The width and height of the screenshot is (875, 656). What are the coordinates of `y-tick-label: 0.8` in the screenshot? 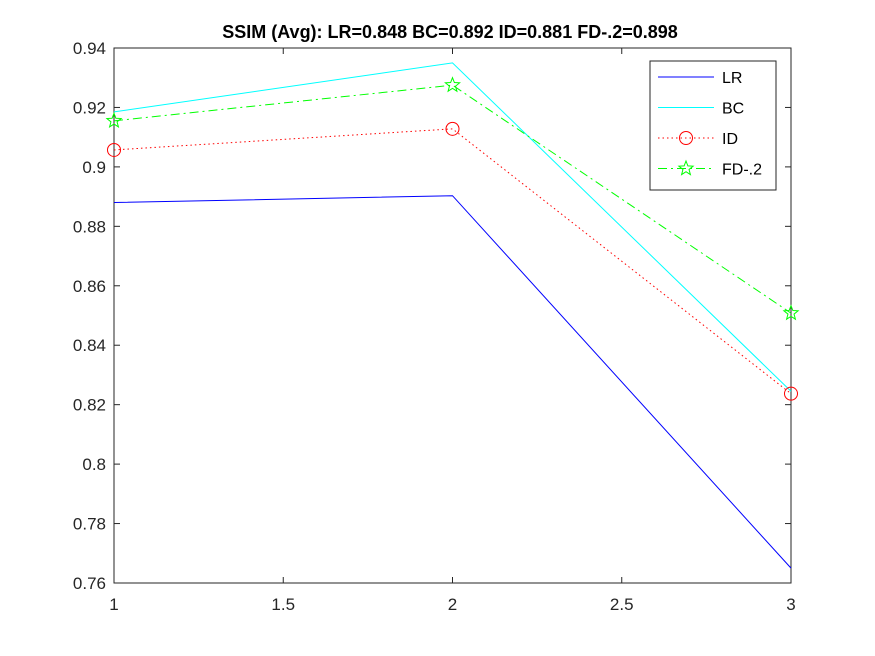 It's located at (94, 464).